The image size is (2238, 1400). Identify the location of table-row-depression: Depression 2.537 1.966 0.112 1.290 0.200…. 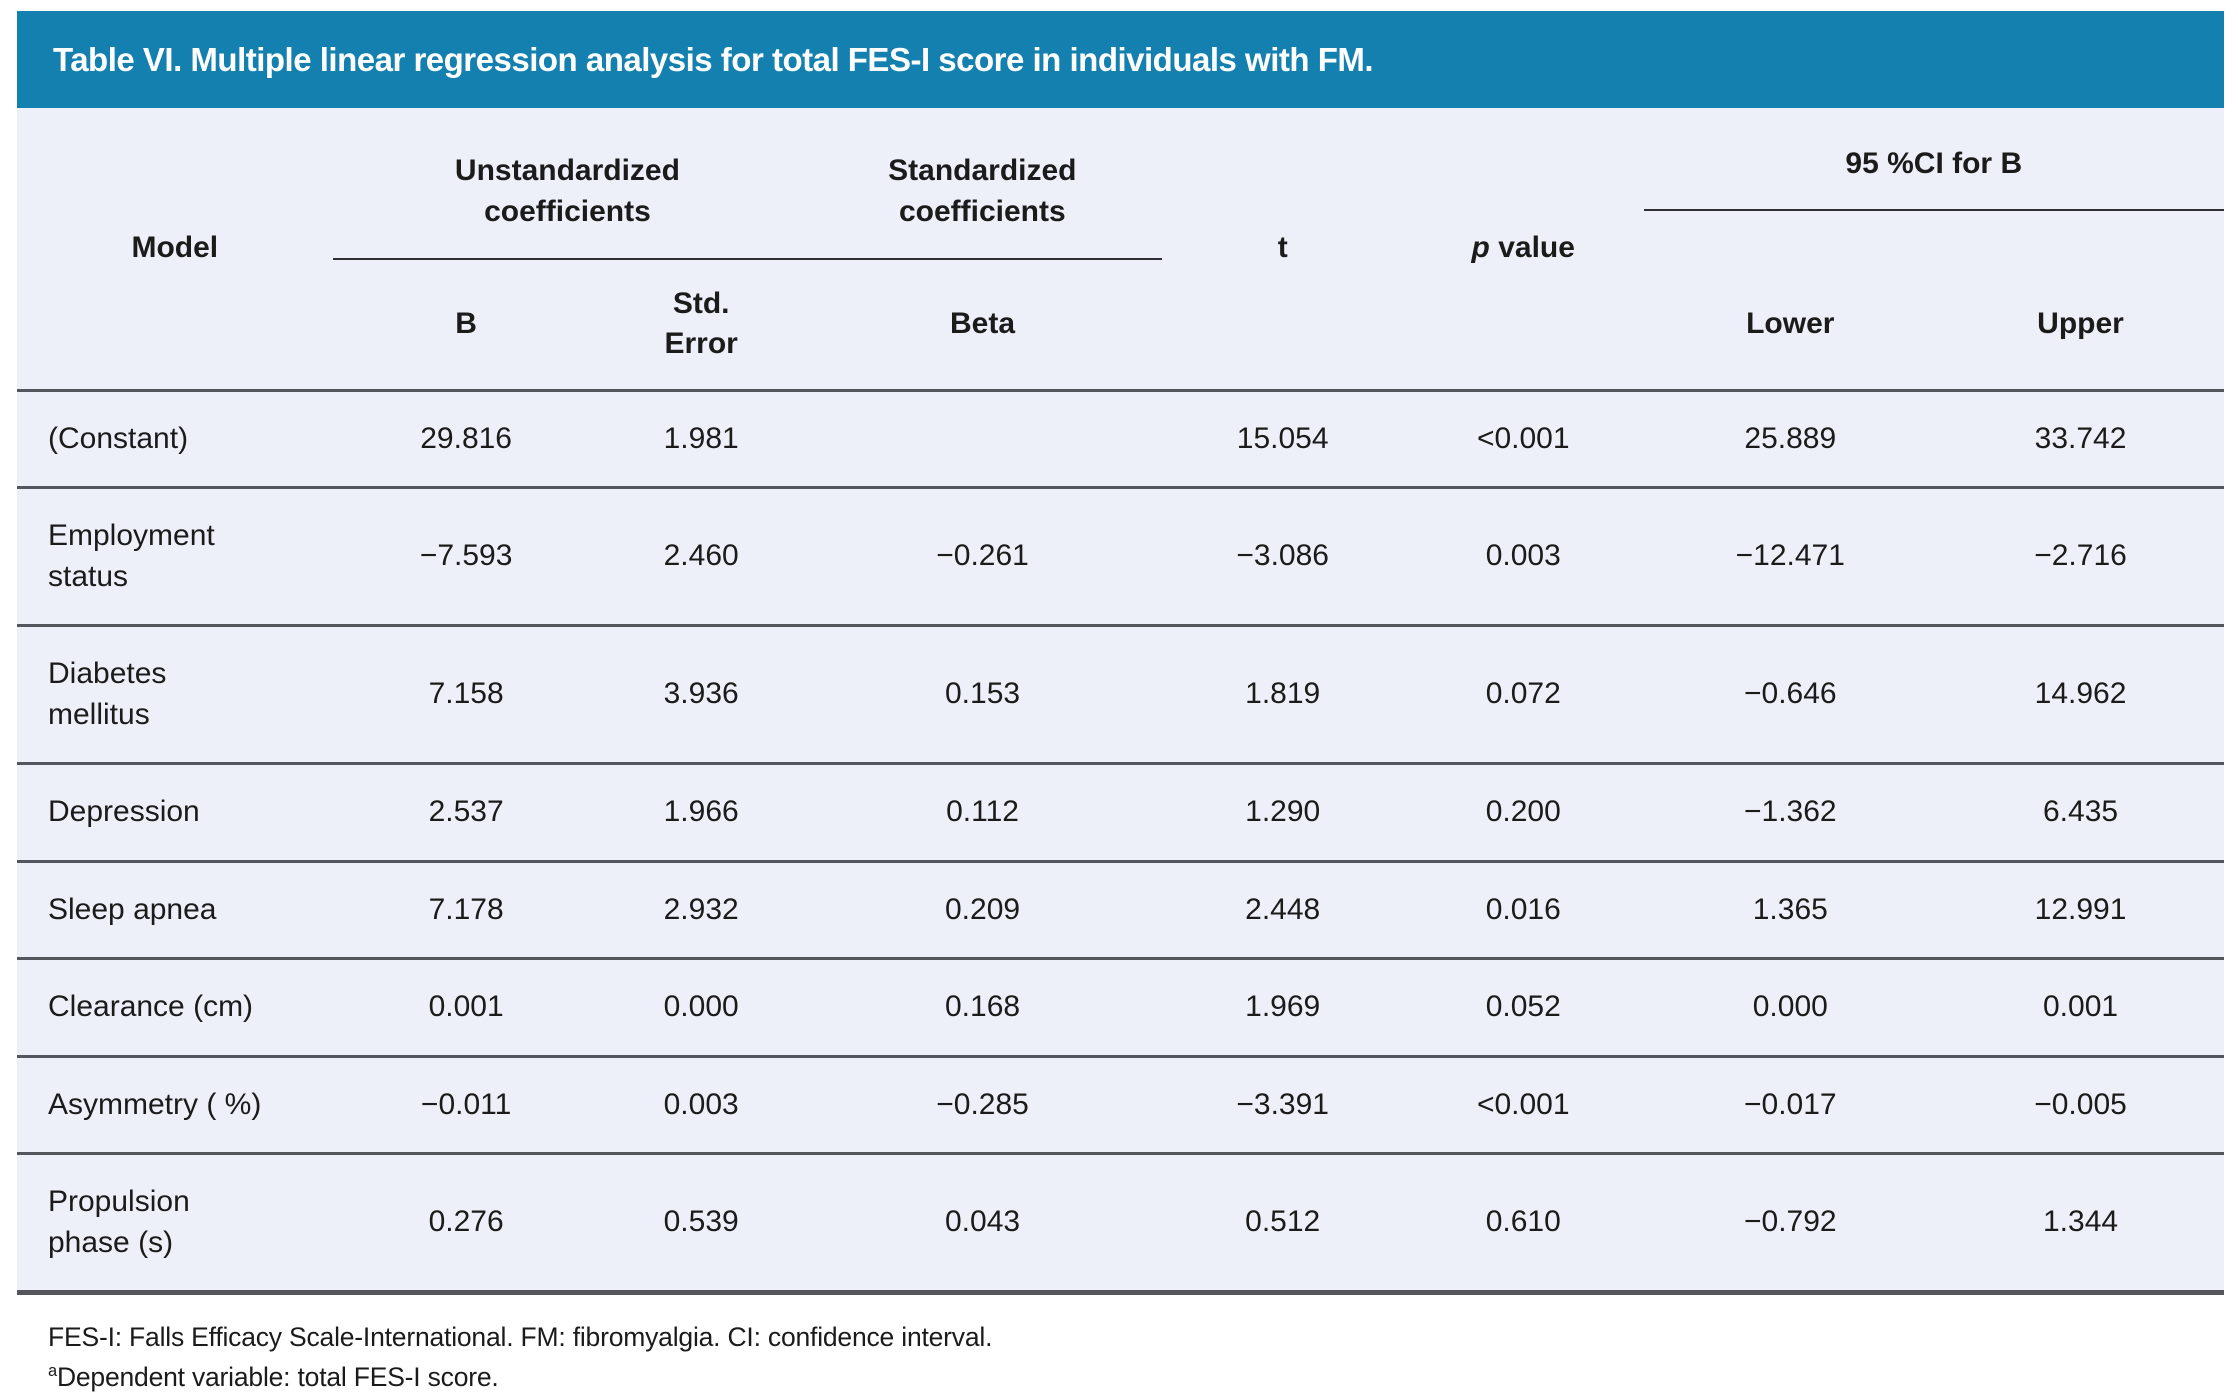
(1120, 812).